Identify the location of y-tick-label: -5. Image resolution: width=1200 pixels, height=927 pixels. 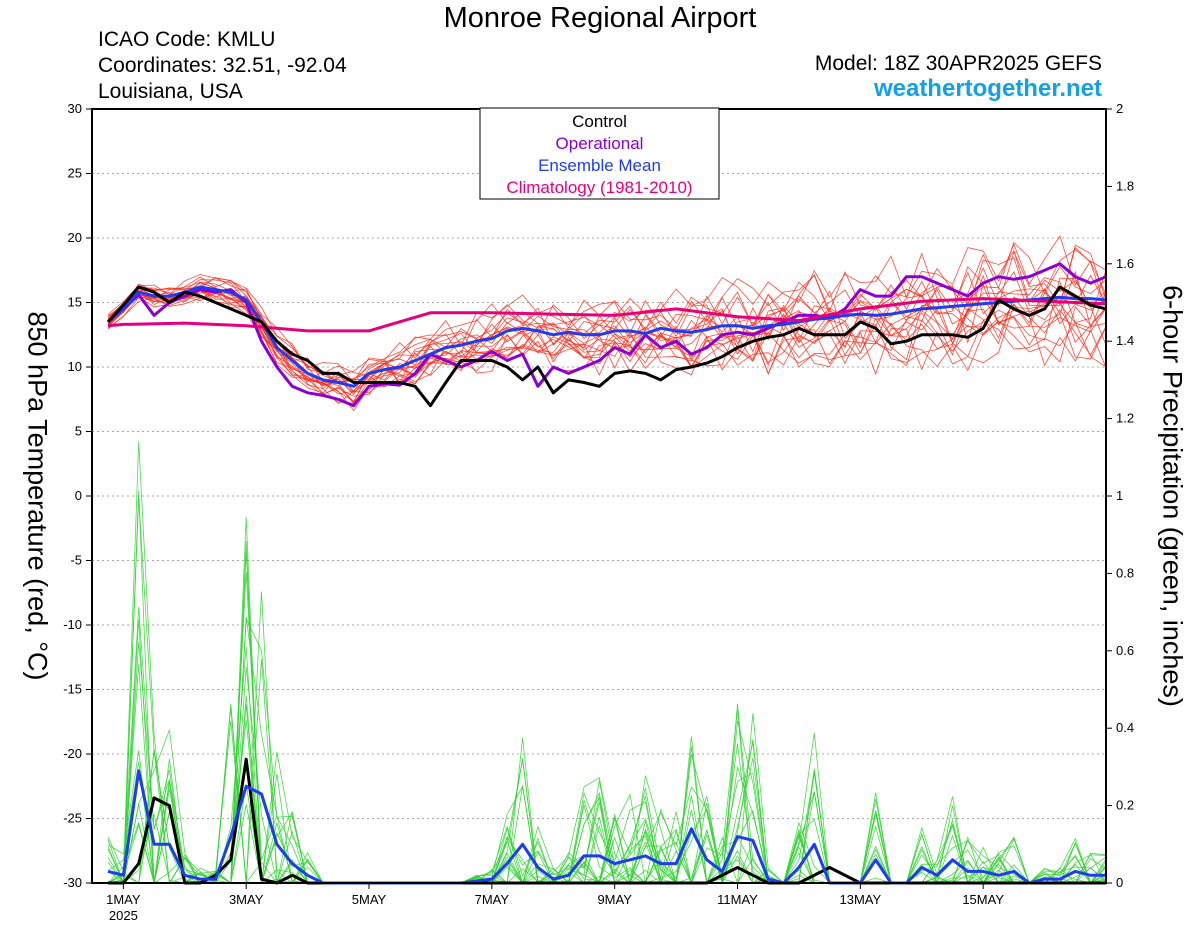
(76, 560).